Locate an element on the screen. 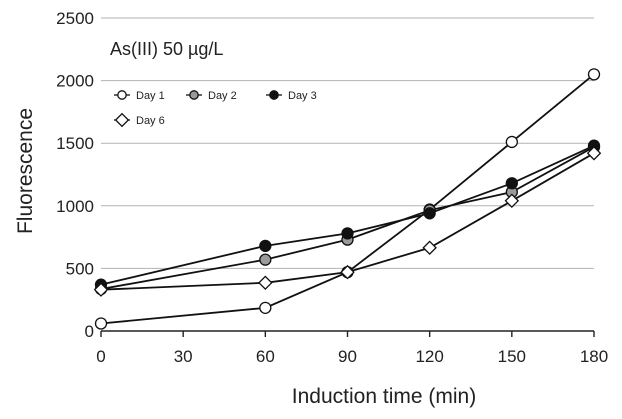 Image resolution: width=622 pixels, height=419 pixels. legend-item: Day 6 is located at coordinates (139, 120).